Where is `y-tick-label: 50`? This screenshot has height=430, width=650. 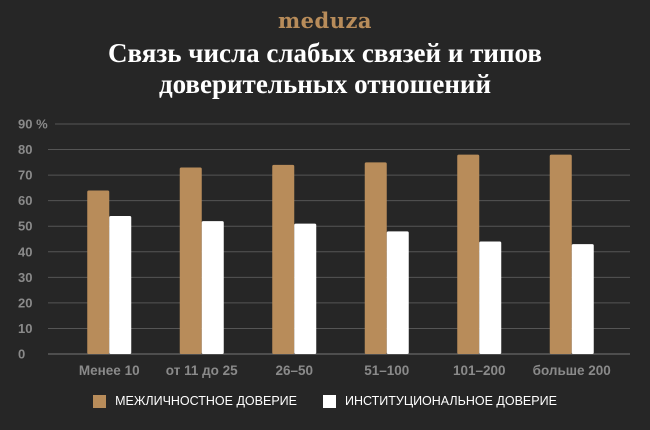
y-tick-label: 50 is located at coordinates (25, 226).